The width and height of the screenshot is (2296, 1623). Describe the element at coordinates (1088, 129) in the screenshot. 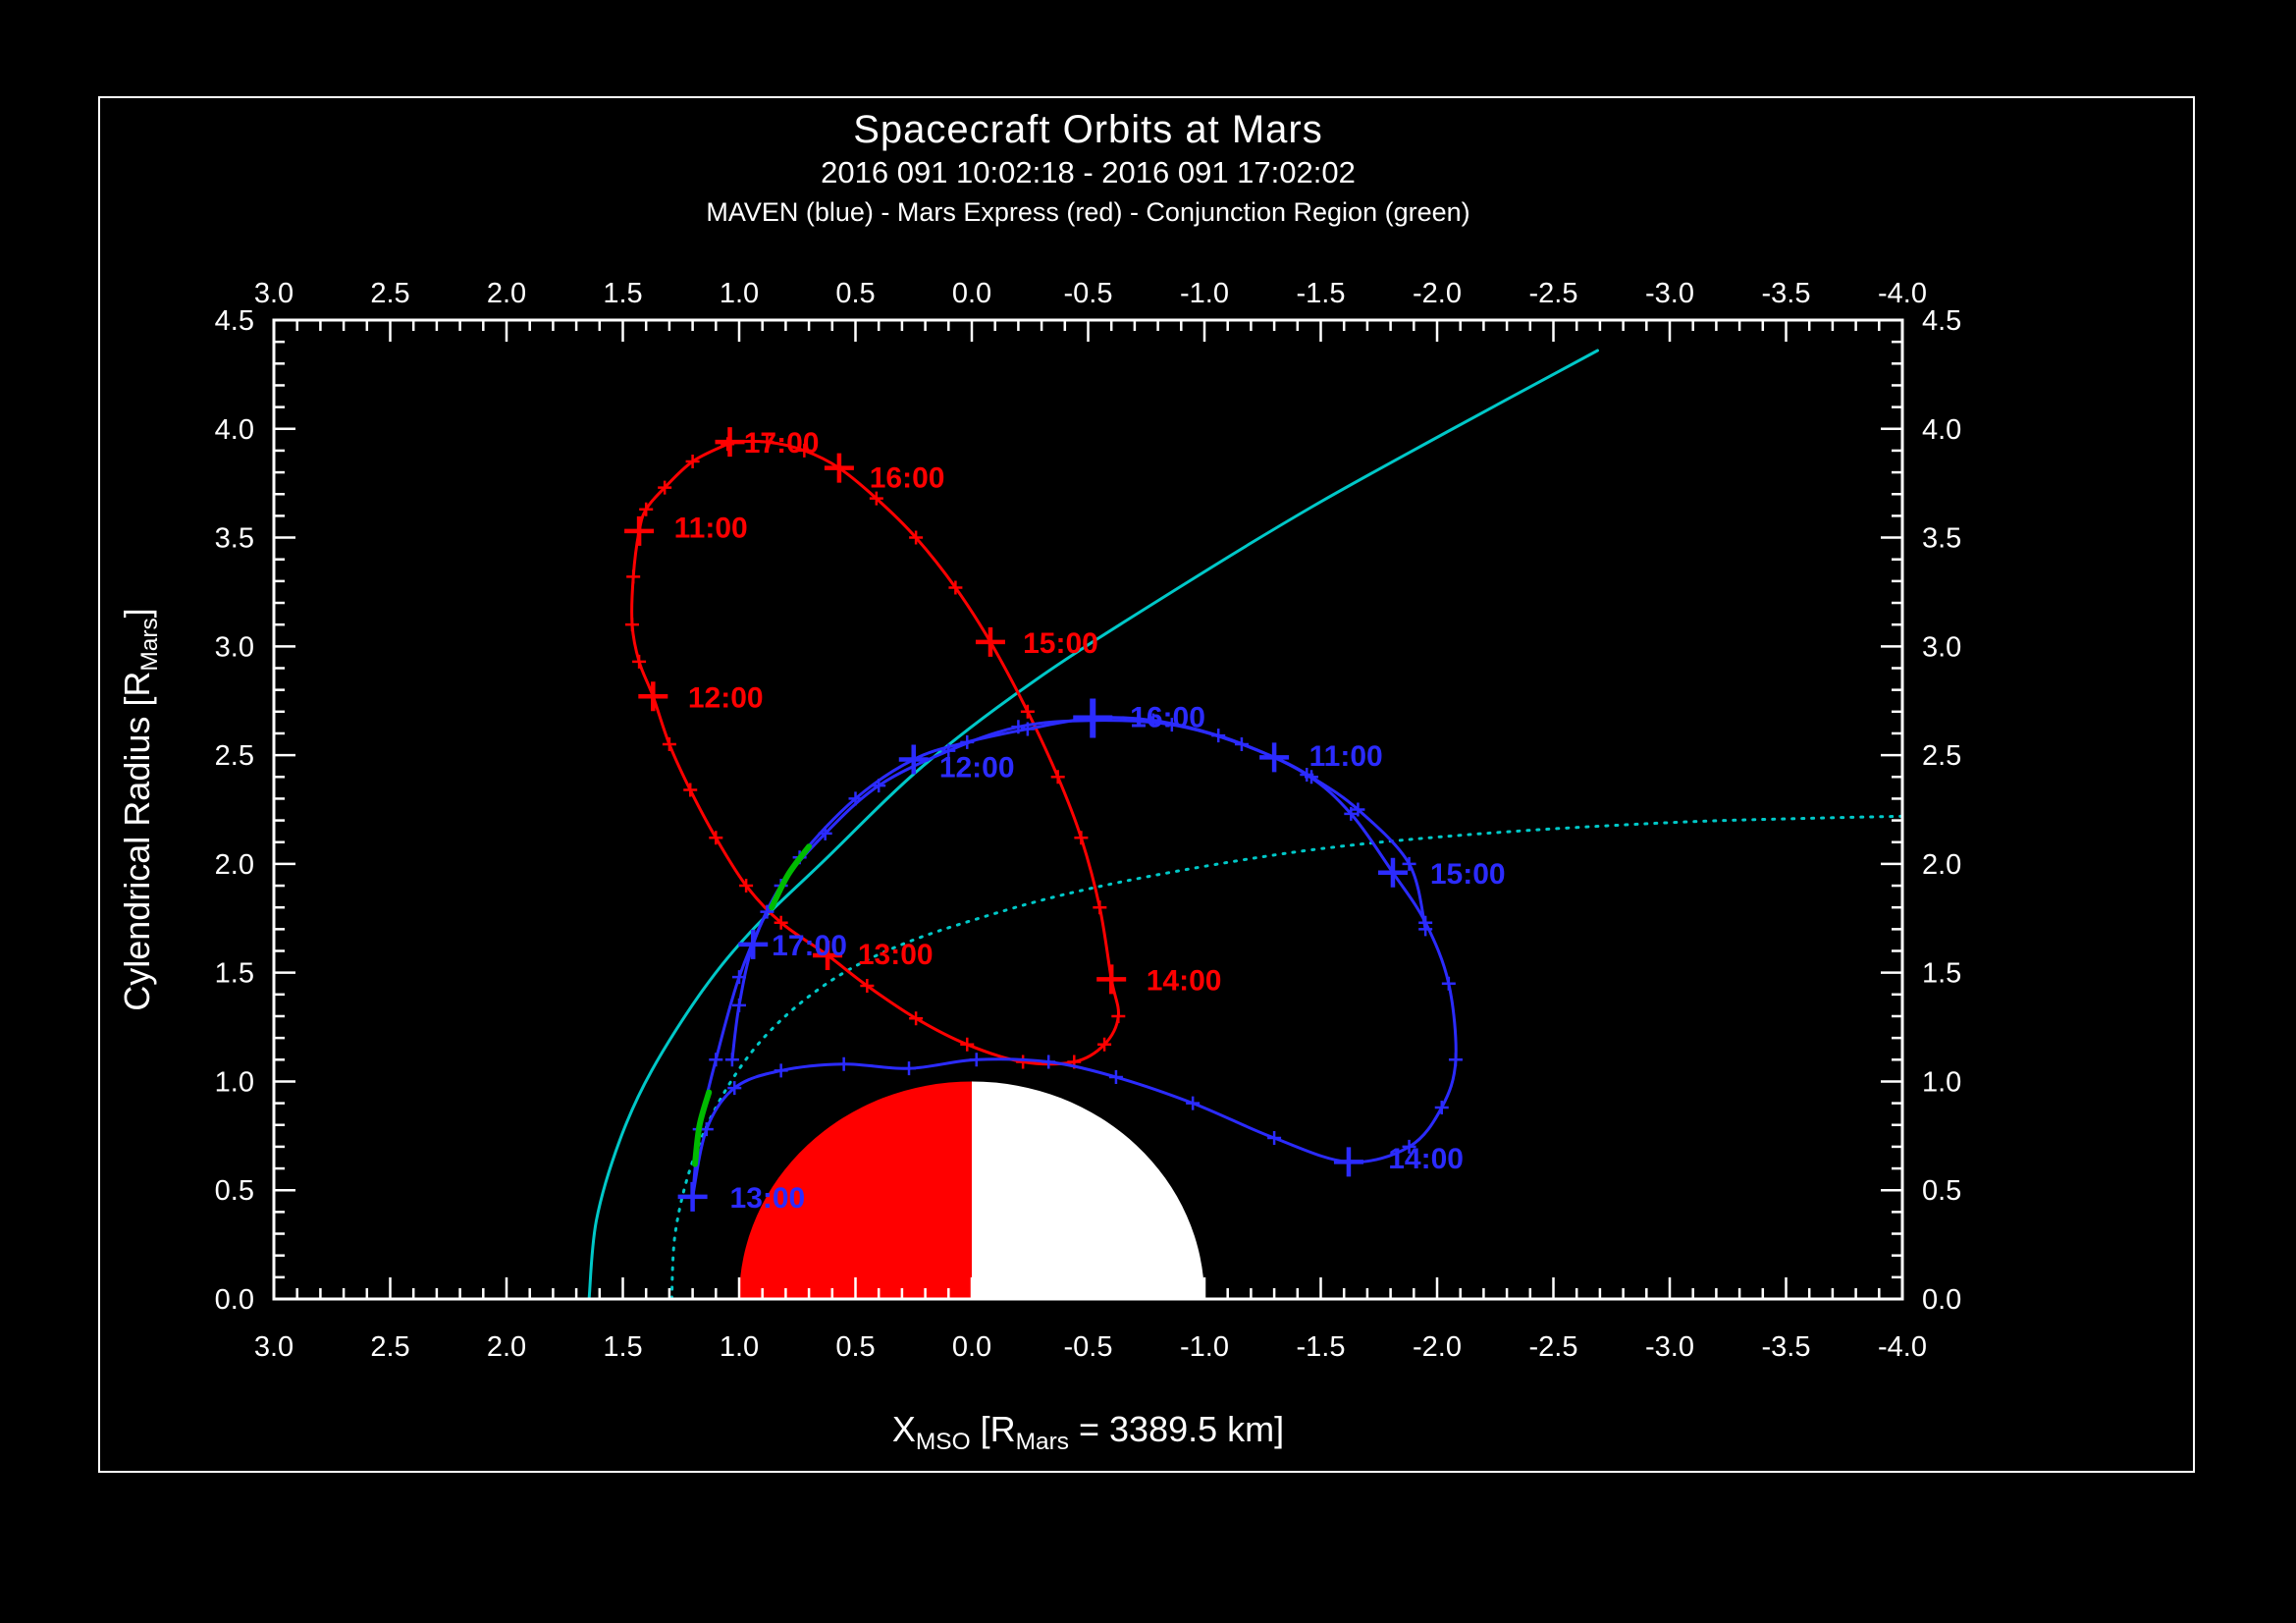

I see `chart-title: Spacecraft Orbits at Mars` at that location.